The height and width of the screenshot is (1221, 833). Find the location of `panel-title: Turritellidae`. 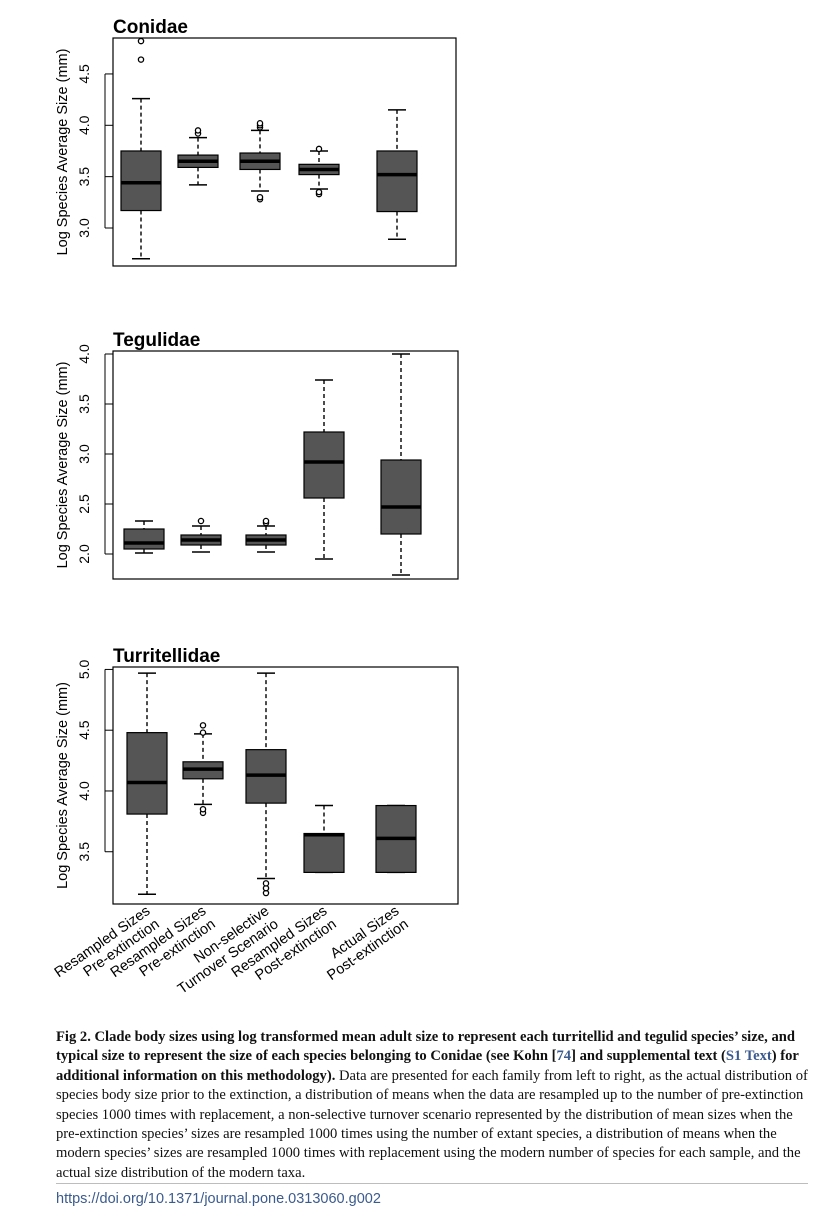

panel-title: Turritellidae is located at coordinates (166, 656).